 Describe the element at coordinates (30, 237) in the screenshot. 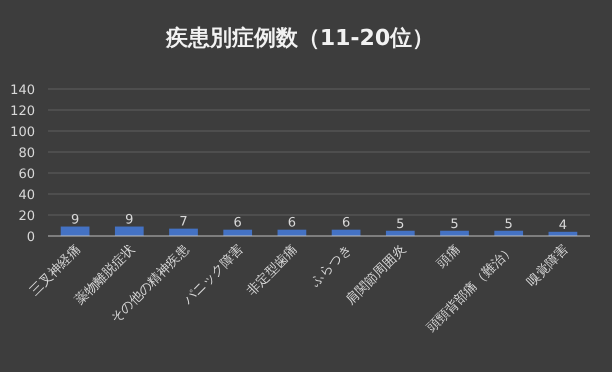

I see `y-tick-label: 0` at that location.